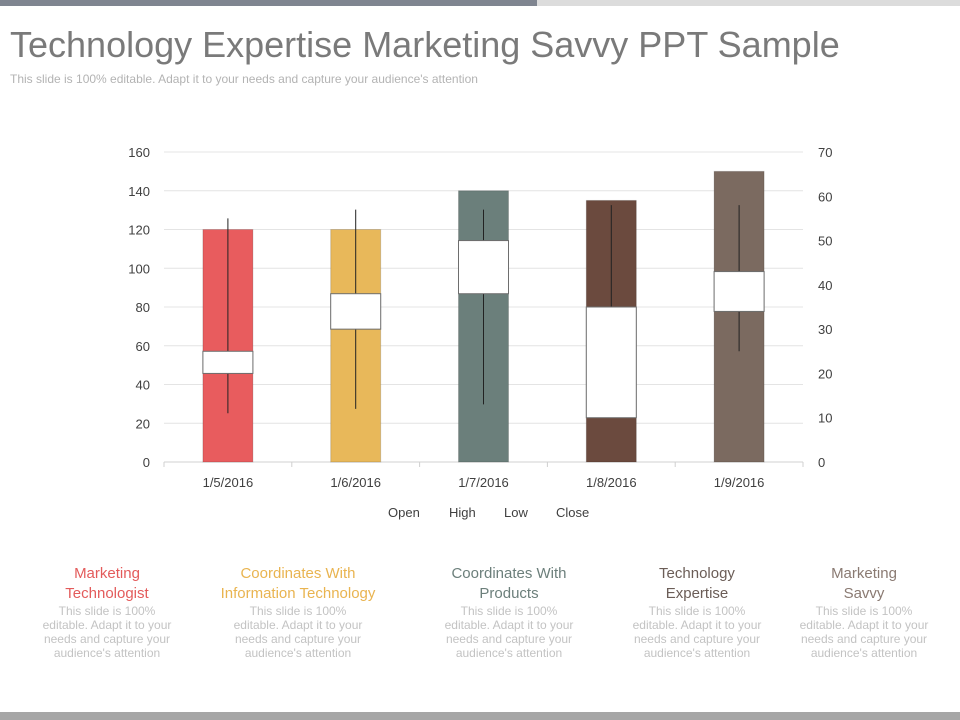 This screenshot has height=720, width=960. Describe the element at coordinates (107, 593) in the screenshot. I see `description-title-line: Technologist` at that location.